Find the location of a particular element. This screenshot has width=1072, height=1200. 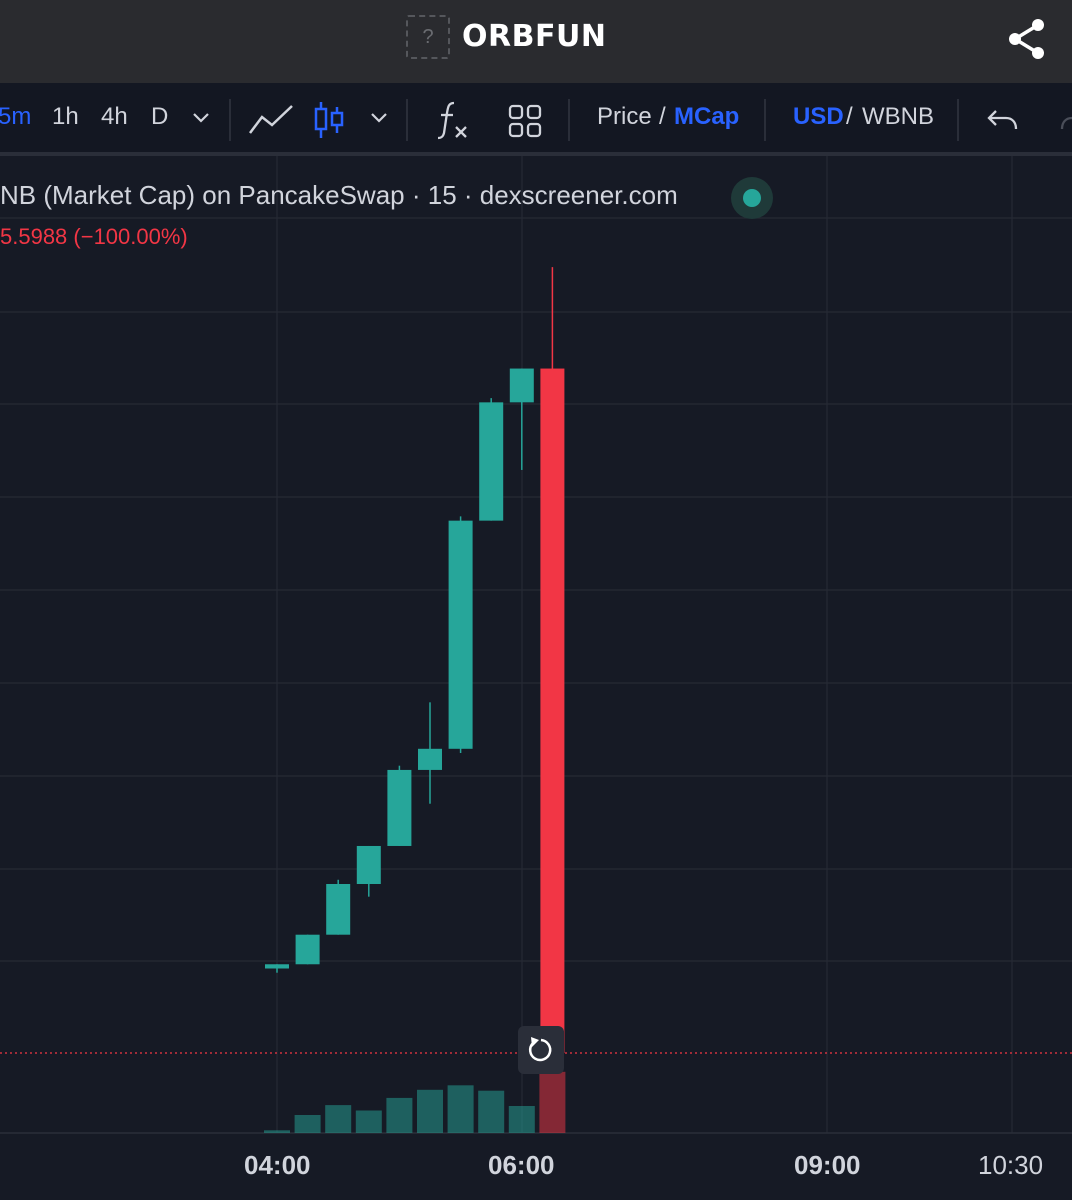

indicators-fx-icon is located at coordinates (453, 120).